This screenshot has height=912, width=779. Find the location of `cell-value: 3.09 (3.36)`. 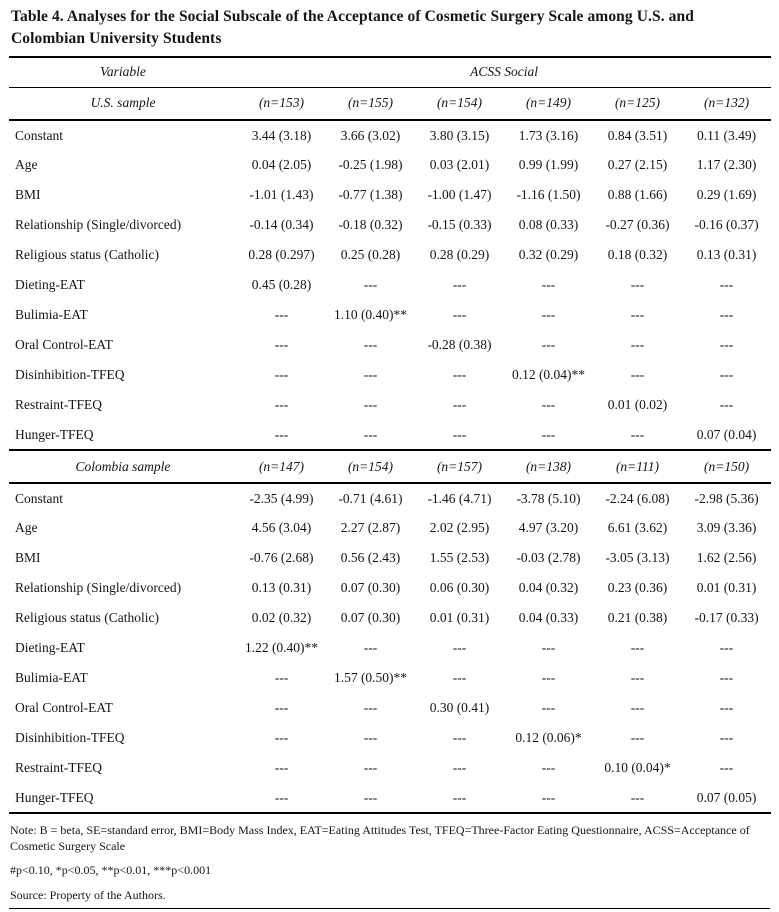

cell-value: 3.09 (3.36) is located at coordinates (726, 527).